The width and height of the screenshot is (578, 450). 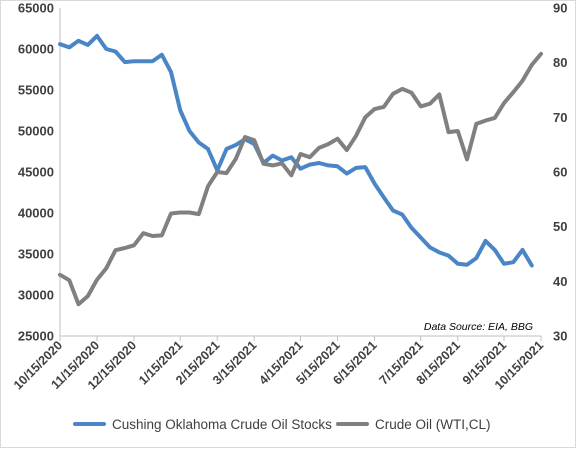 I want to click on right-axis-tick-label: 80, so click(x=560, y=62).